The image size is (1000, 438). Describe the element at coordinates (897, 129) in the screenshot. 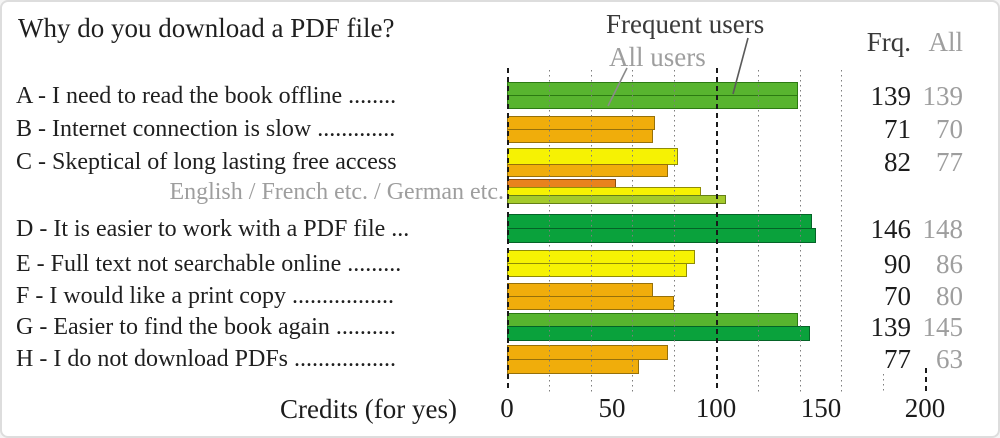

I see `value-frq-B: 71` at that location.